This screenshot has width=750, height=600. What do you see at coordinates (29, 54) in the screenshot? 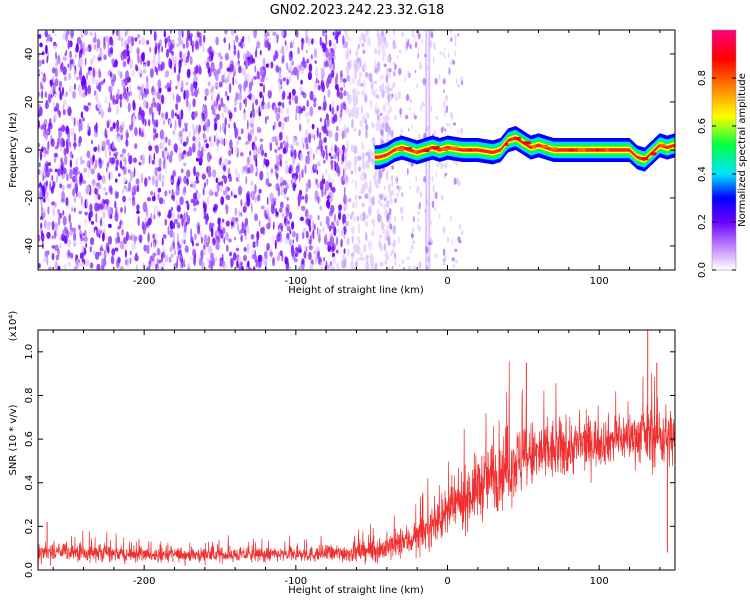
I see `y-tick-label: 40` at bounding box center [29, 54].